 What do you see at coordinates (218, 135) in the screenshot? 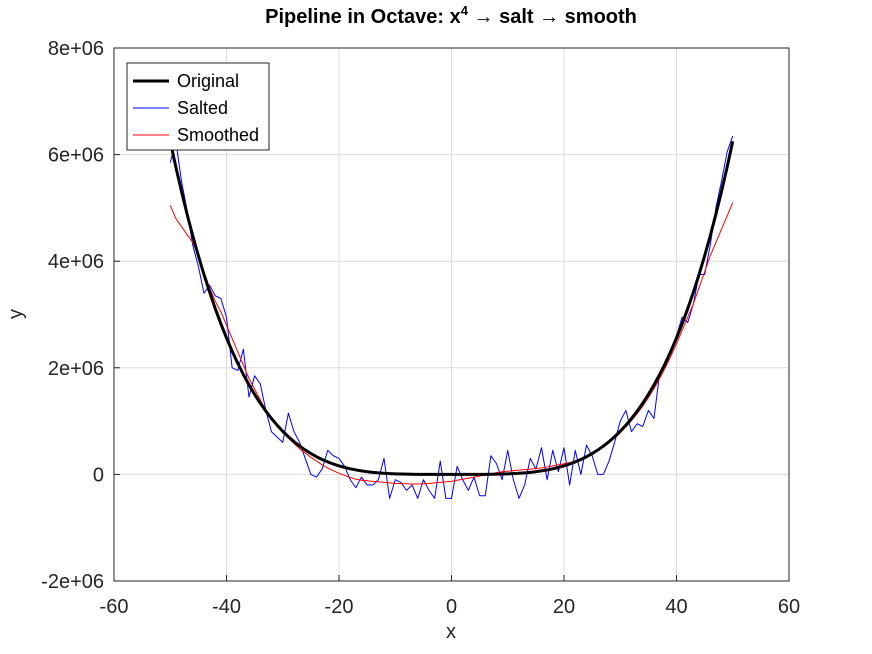
I see `legend-label-smoothed: Smoothed` at bounding box center [218, 135].